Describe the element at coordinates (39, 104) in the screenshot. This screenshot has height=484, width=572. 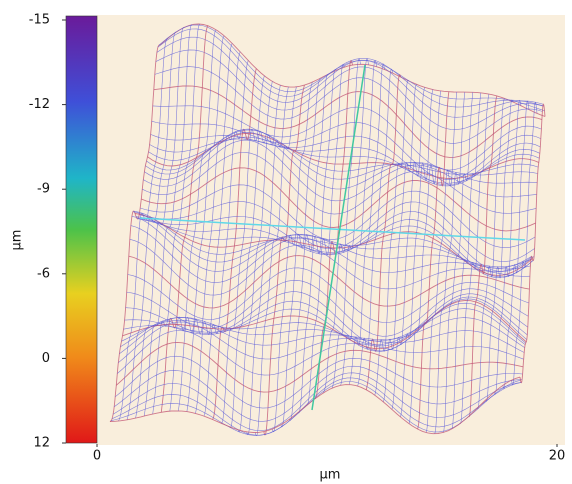
I see `colorbar-tick-label: -12` at that location.